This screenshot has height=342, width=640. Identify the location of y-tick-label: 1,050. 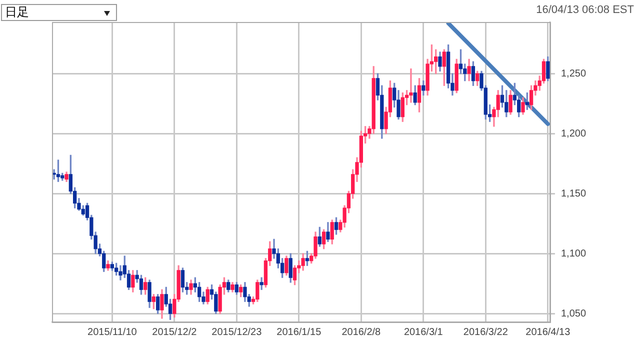
(573, 314).